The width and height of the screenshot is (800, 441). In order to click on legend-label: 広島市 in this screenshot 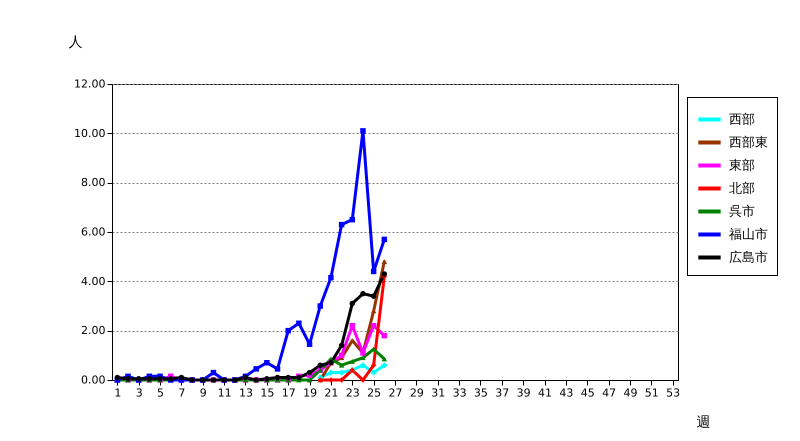, I will do `click(748, 258)`.